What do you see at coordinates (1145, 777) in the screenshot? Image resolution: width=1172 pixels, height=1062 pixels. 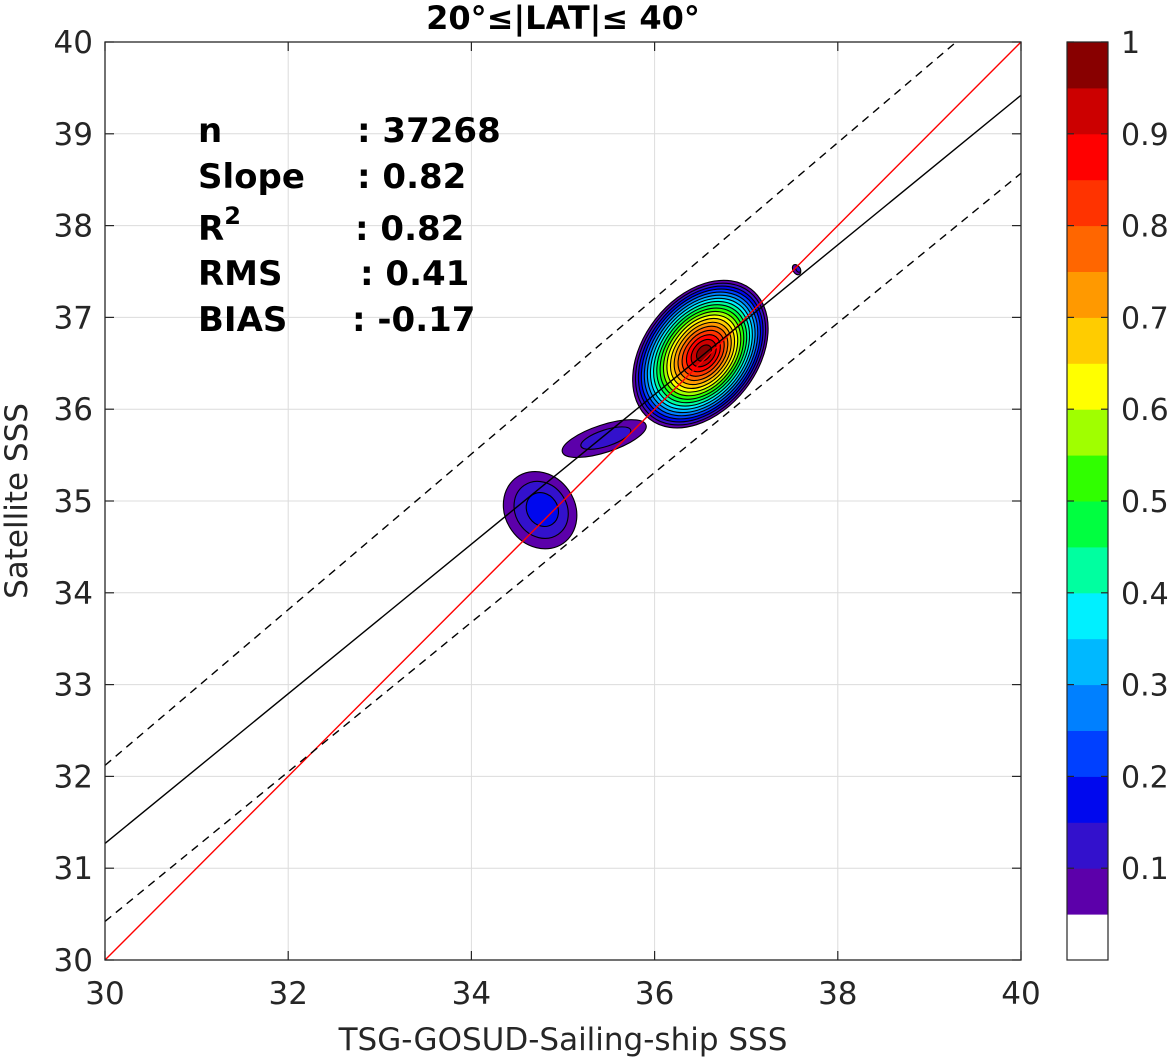 I see `colorbar-tick-label: 0.2` at bounding box center [1145, 777].